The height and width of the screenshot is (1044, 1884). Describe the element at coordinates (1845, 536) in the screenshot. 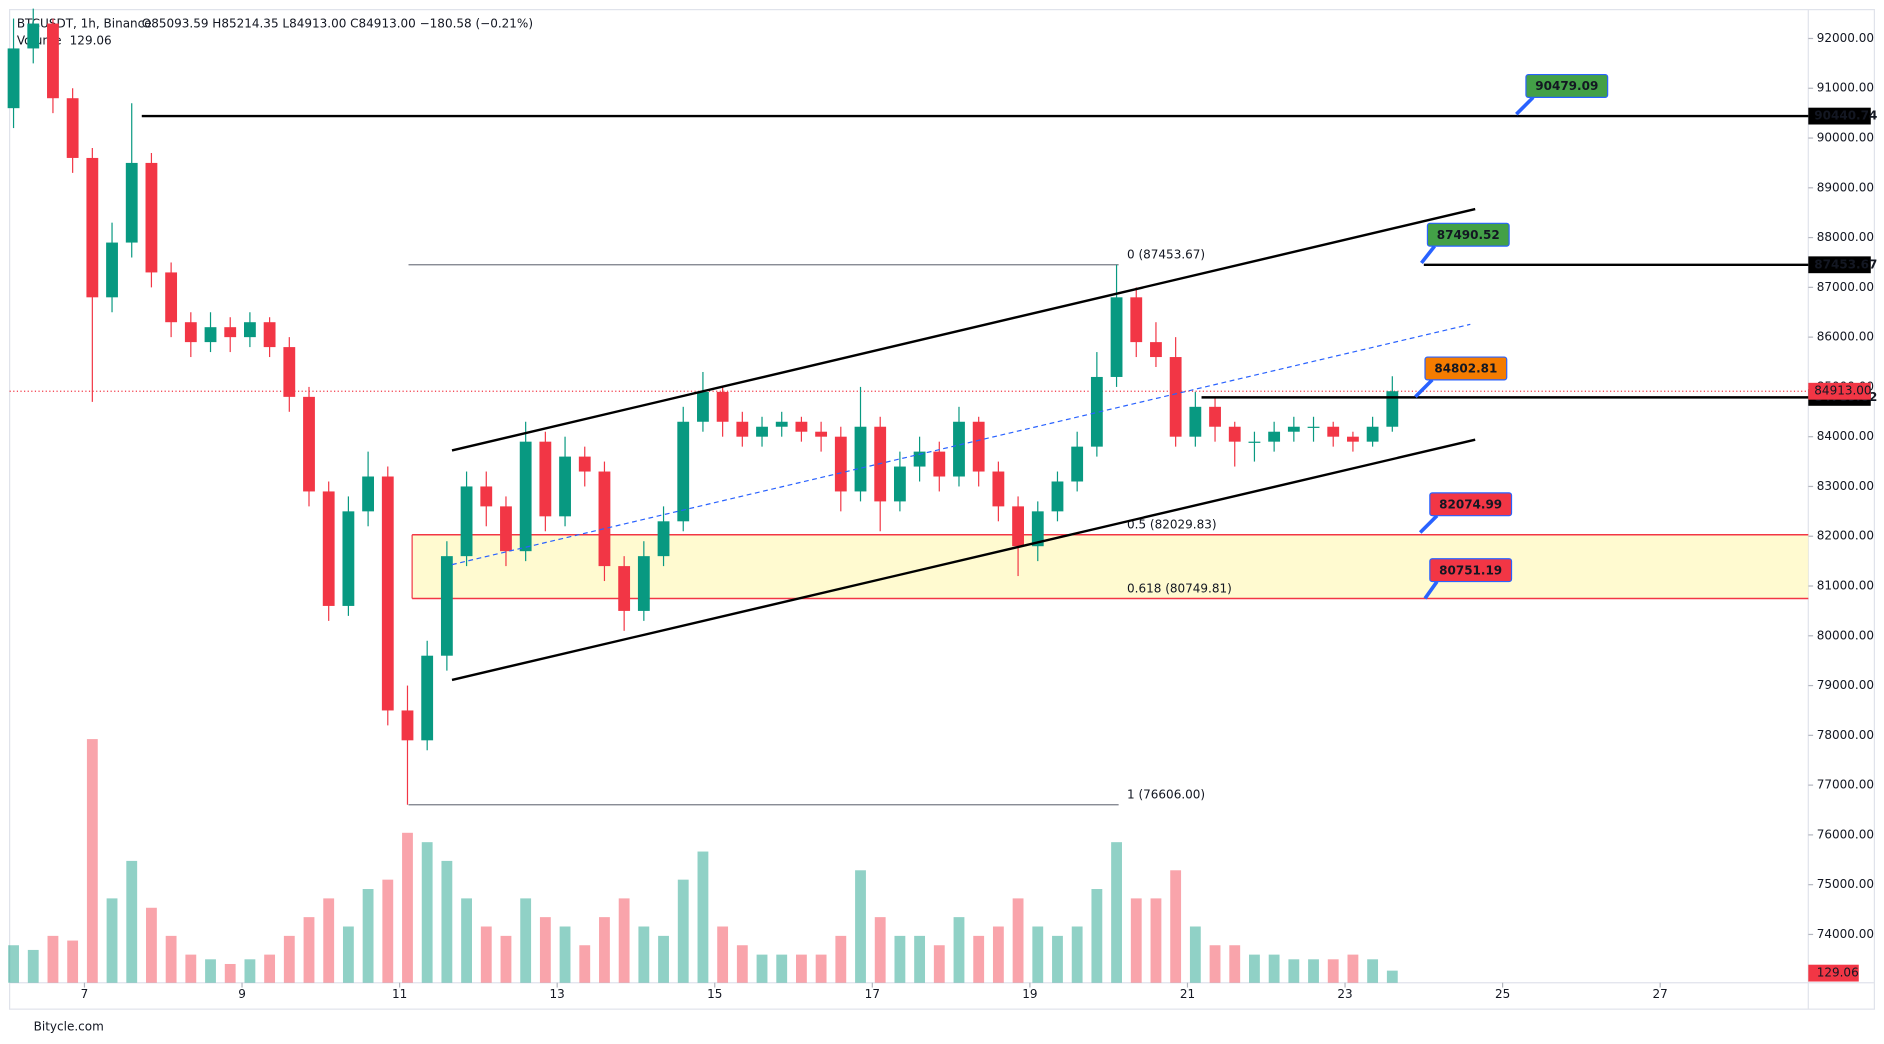

I see `y-tick-label: 82000.00` at that location.